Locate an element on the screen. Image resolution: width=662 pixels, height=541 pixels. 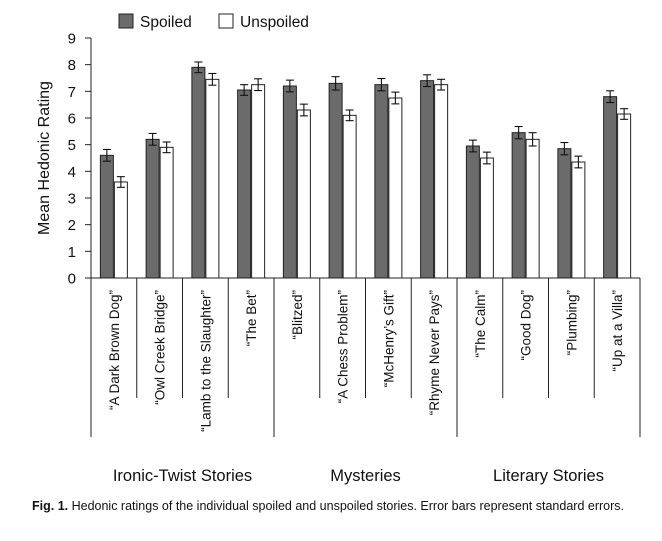
x-category-label: “Plumbing” is located at coordinates (571, 322).